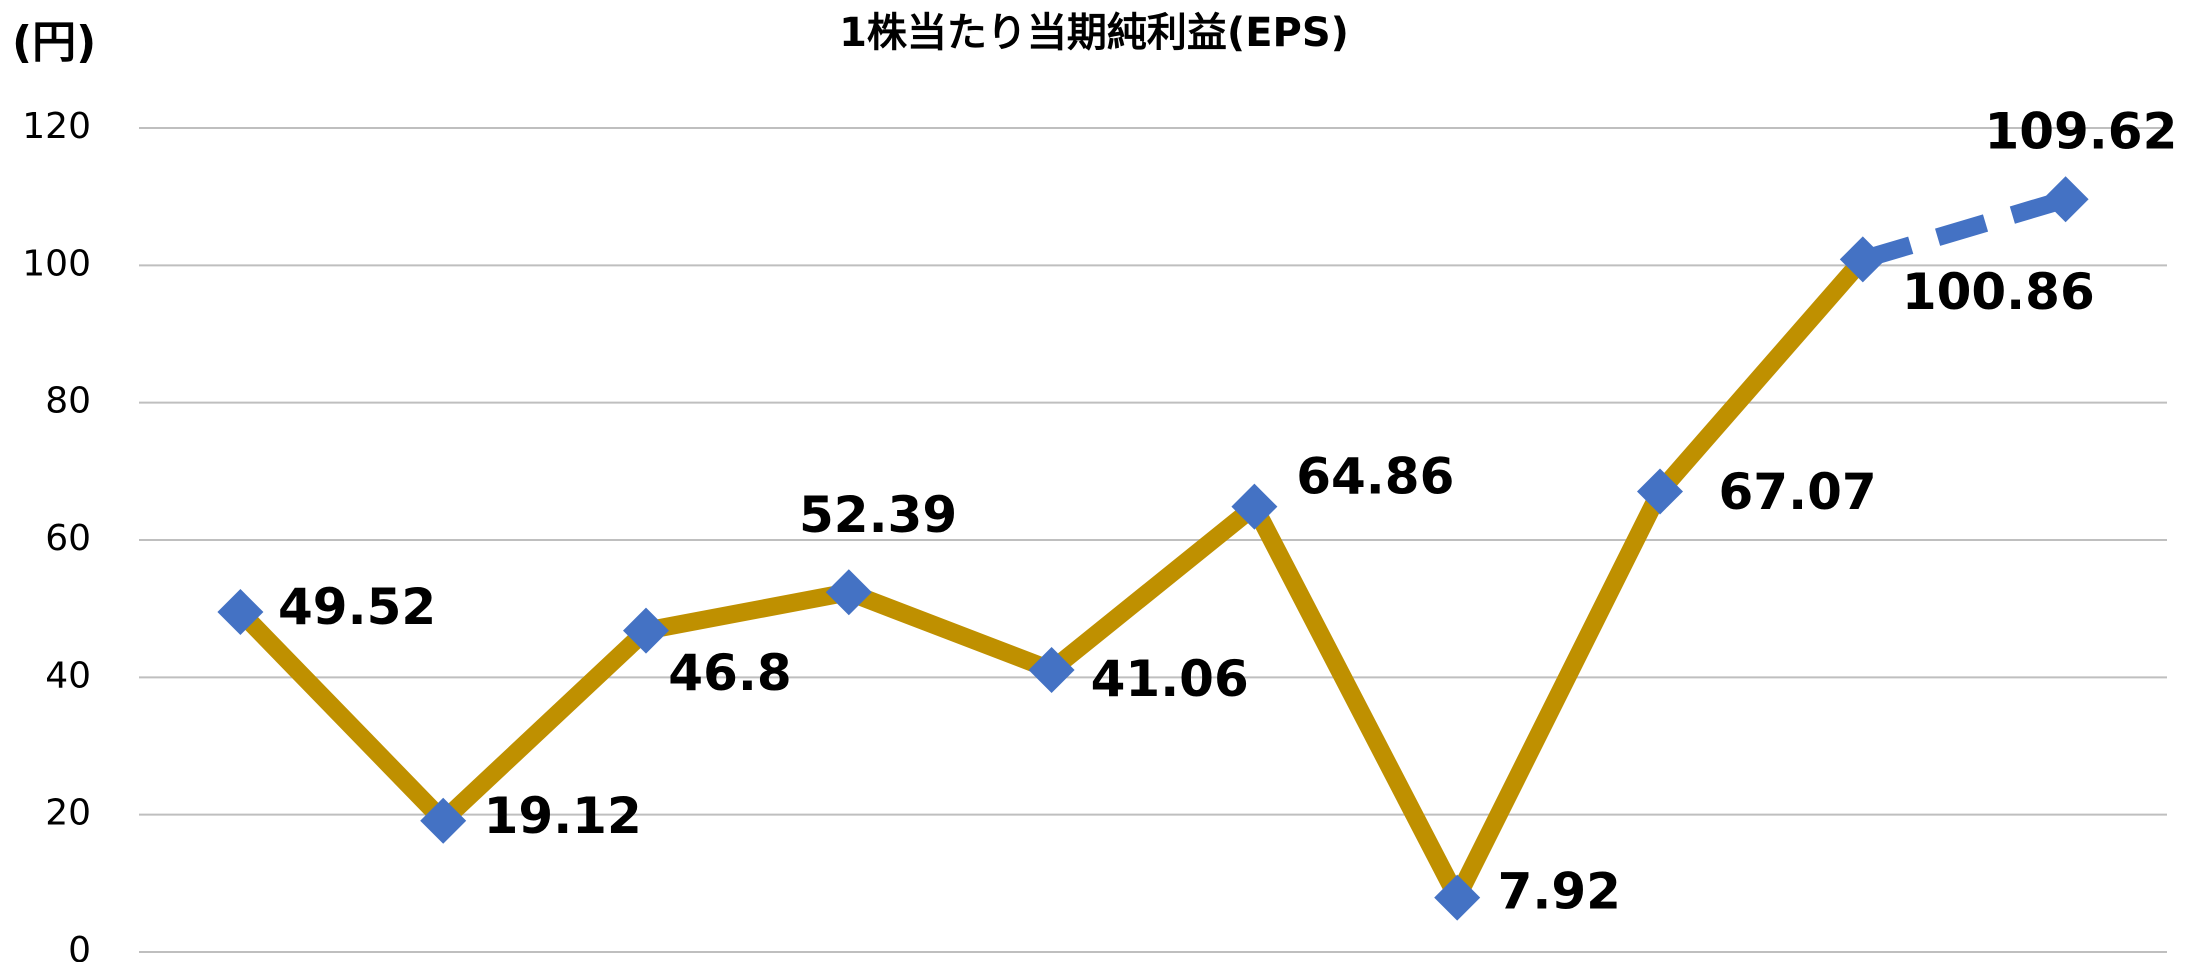 The height and width of the screenshot is (962, 2185). Describe the element at coordinates (56, 126) in the screenshot. I see `y-tick-label: 120` at that location.